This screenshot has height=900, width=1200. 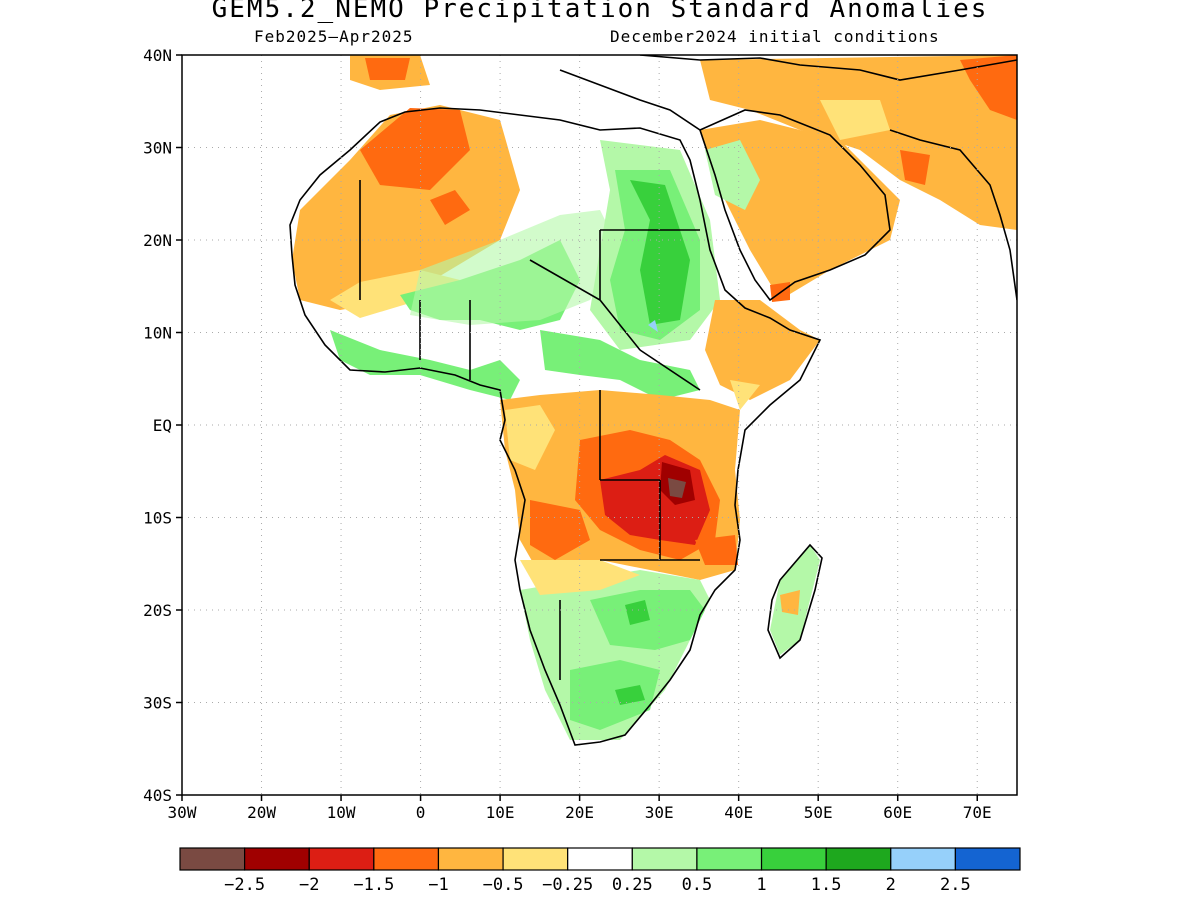 I want to click on colorbar-label: 1, so click(x=761, y=885).